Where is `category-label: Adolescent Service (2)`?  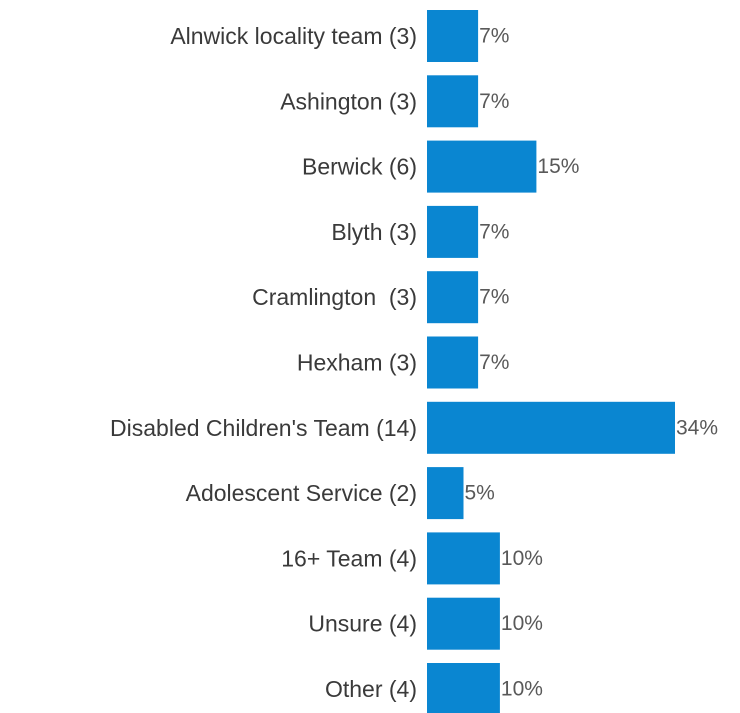
category-label: Adolescent Service (2) is located at coordinates (301, 493).